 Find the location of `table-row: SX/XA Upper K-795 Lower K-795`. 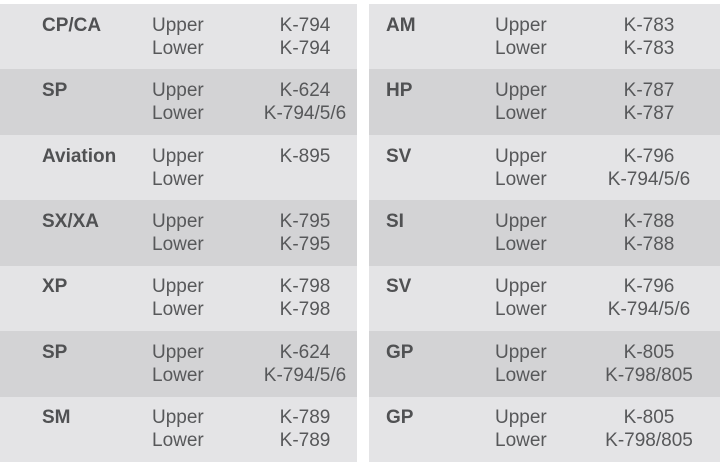

table-row: SX/XA Upper K-795 Lower K-795 is located at coordinates (178, 233).